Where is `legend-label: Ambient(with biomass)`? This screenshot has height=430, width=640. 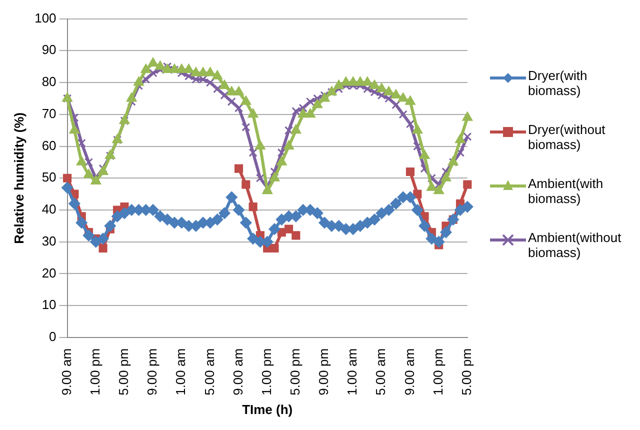 legend-label: Ambient(with biomass) is located at coordinates (566, 191).